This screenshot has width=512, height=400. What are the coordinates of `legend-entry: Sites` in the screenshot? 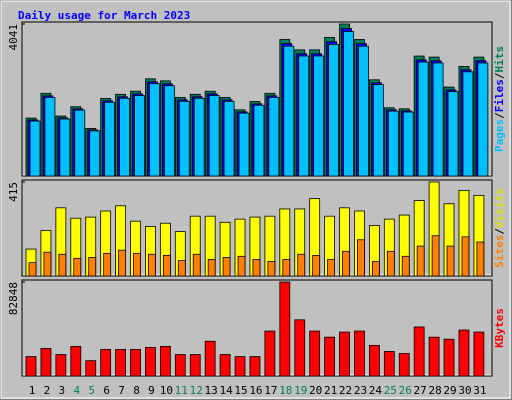 It's located at (499, 251).